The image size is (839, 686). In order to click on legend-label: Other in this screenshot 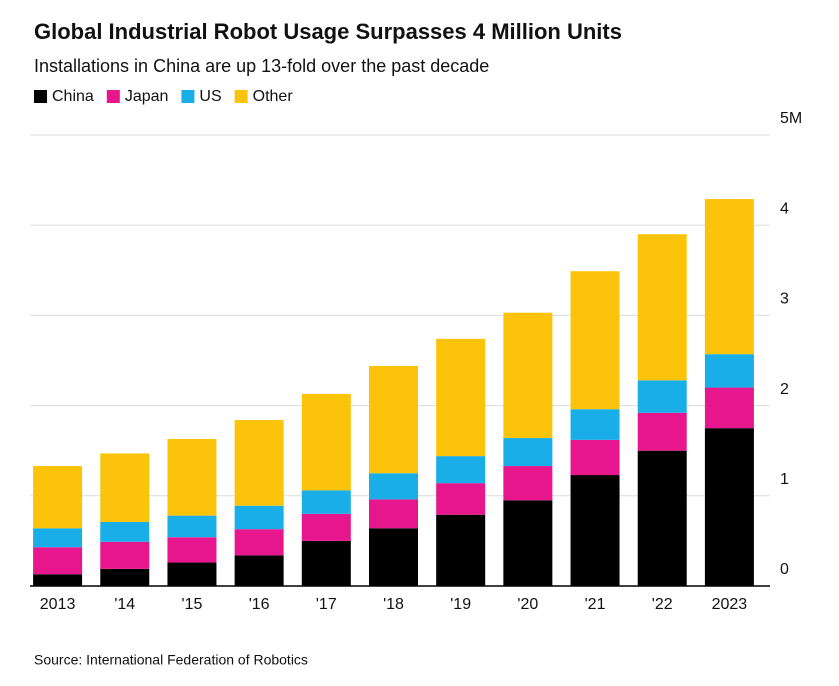, I will do `click(273, 96)`.